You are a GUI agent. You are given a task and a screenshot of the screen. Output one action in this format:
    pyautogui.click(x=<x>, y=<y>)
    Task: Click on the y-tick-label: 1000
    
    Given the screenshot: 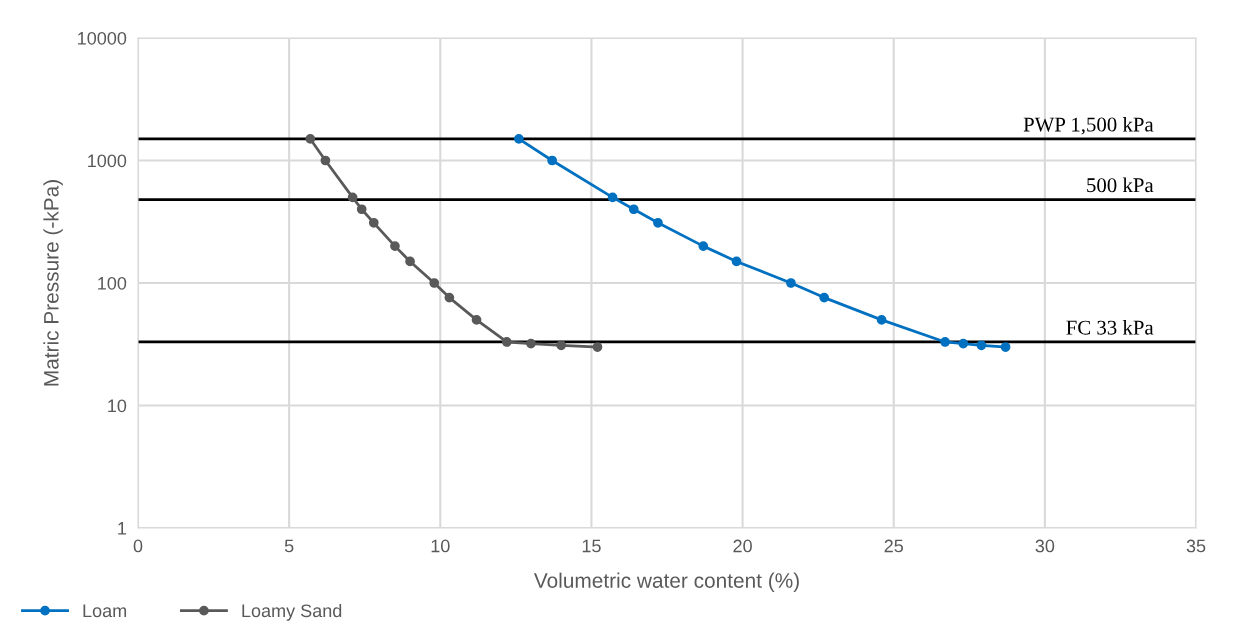 What is the action you would take?
    pyautogui.click(x=107, y=161)
    